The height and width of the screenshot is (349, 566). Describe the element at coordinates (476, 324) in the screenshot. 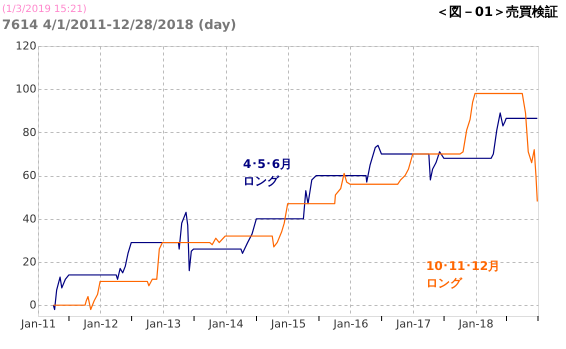

I see `x-tick-label: Jan-18` at that location.